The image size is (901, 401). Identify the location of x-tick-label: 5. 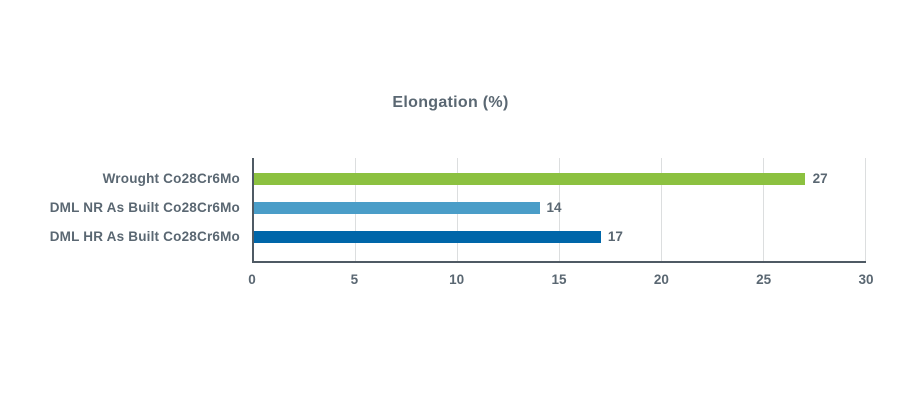
(354, 279).